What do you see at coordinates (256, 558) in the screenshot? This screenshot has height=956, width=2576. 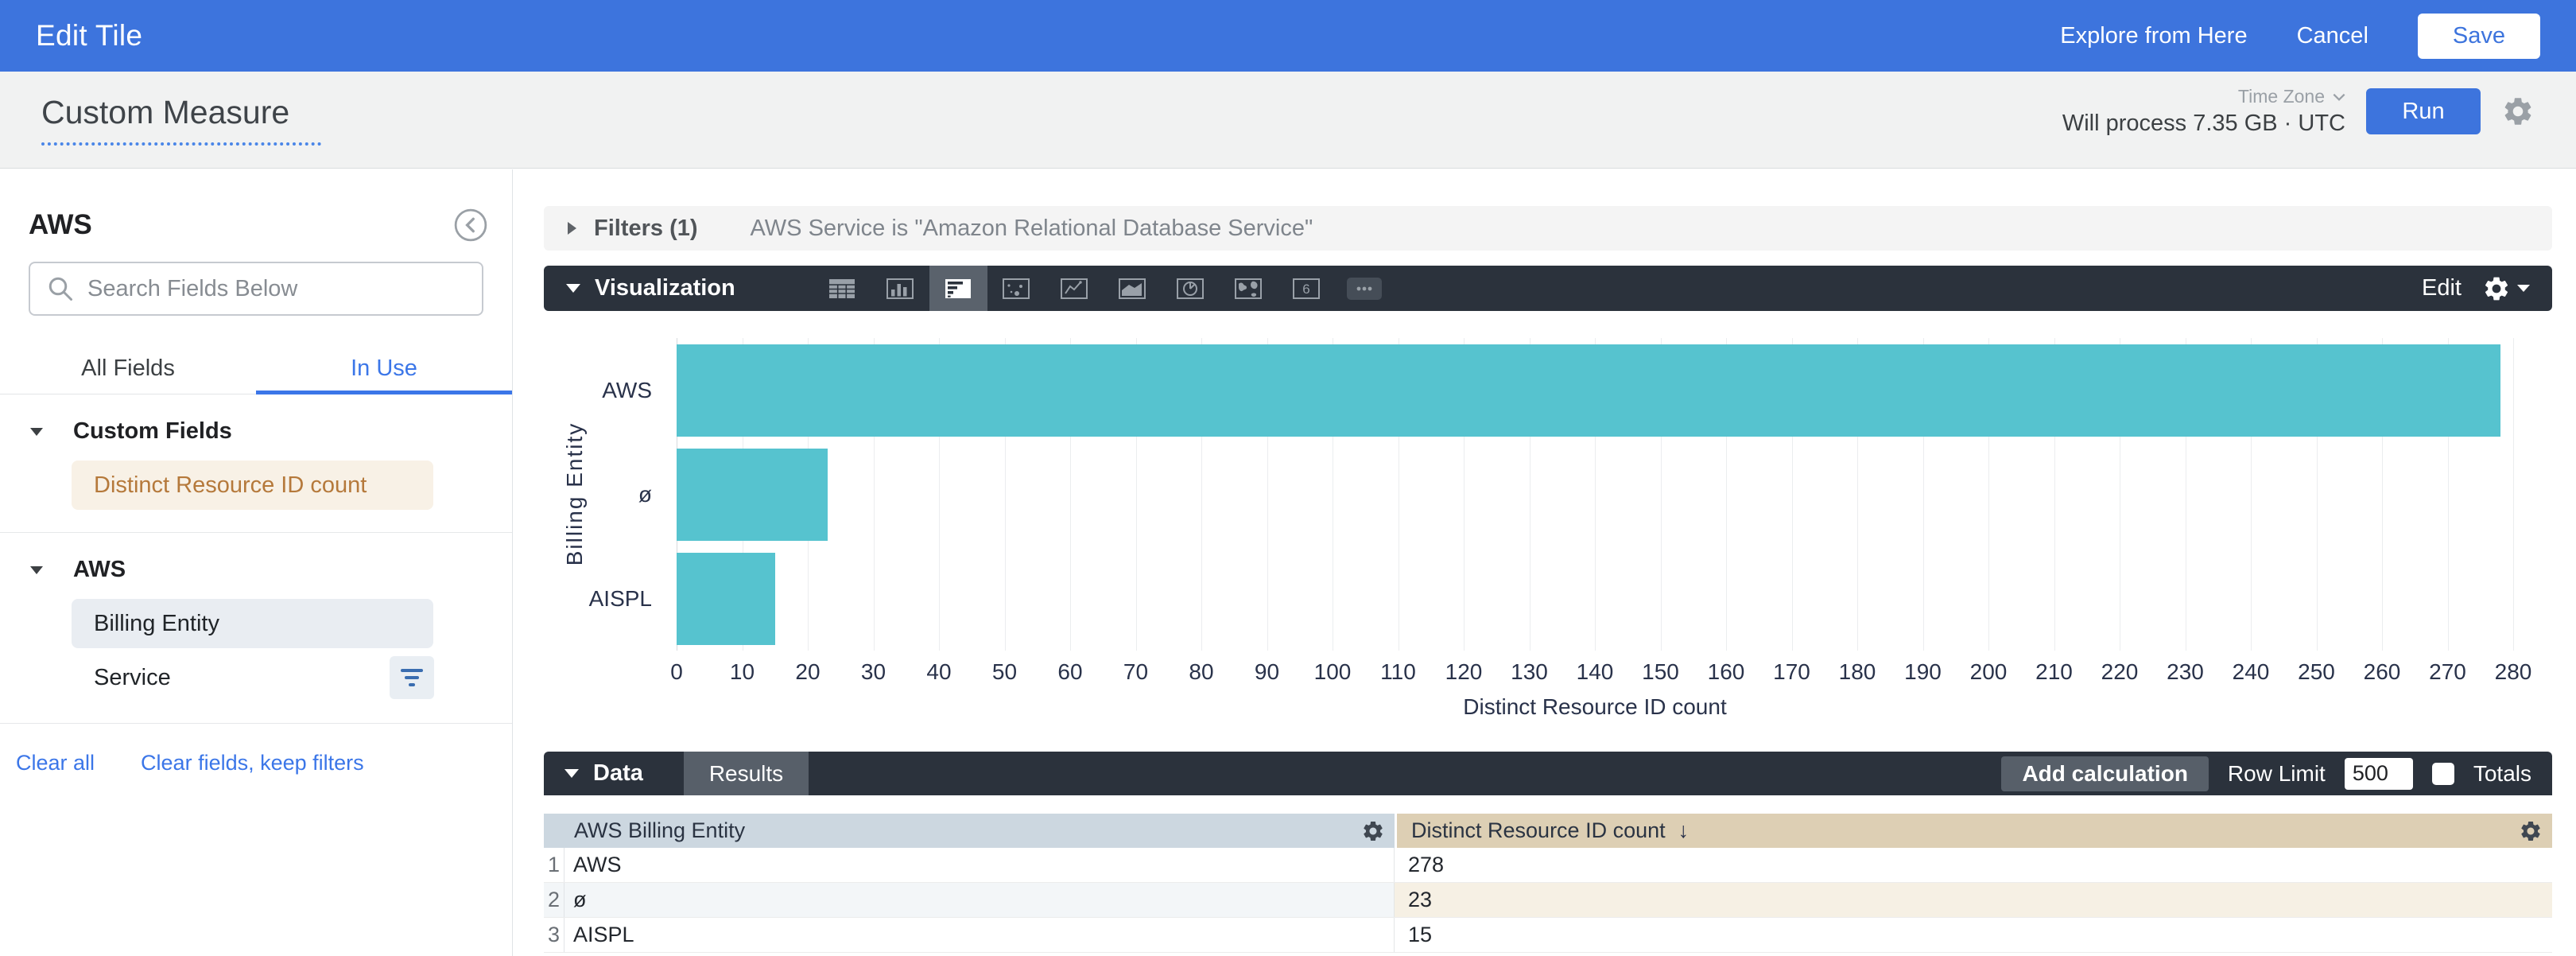 I see `section-aws: AWS` at bounding box center [256, 558].